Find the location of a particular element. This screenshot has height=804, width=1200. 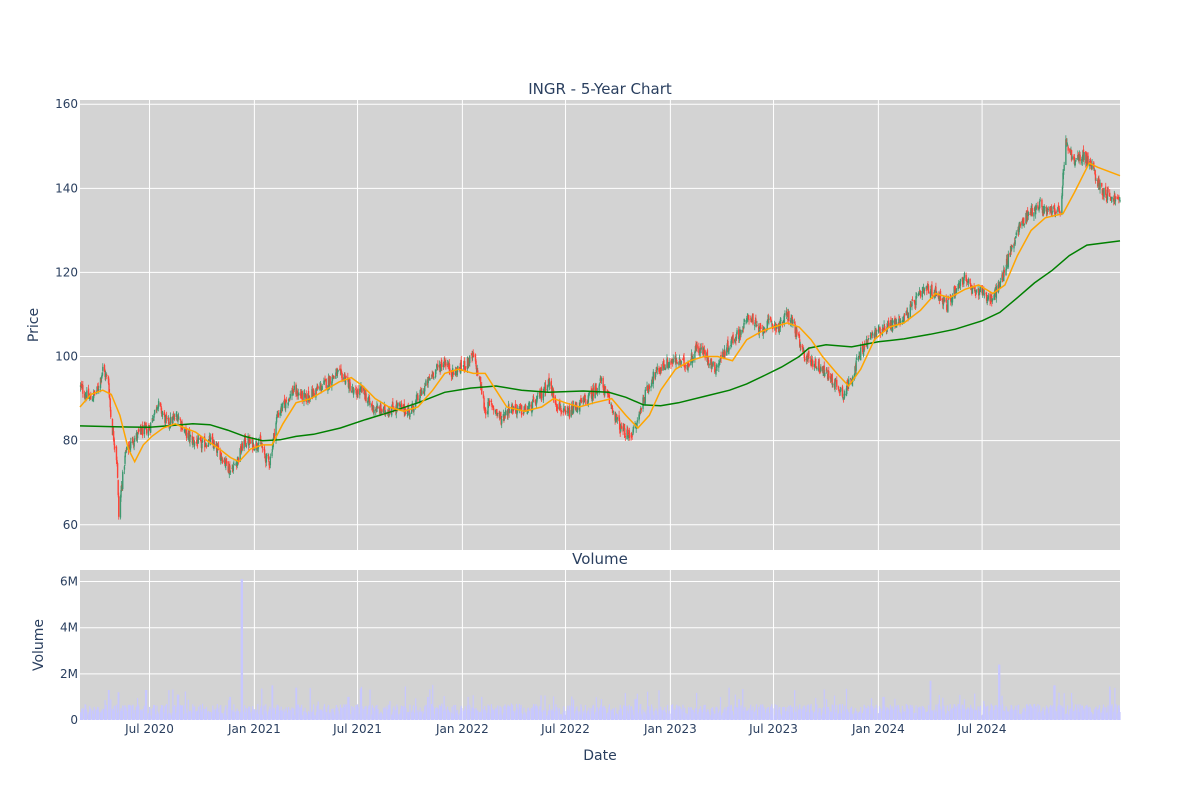

price-y-tick-label: 140 is located at coordinates (66, 188).